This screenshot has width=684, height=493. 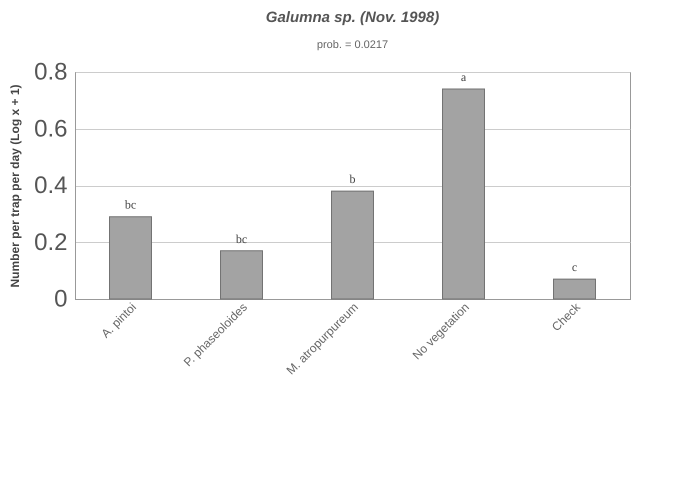 What do you see at coordinates (353, 17) in the screenshot?
I see `chart-title: Galumna sp. (Nov. 1998)` at bounding box center [353, 17].